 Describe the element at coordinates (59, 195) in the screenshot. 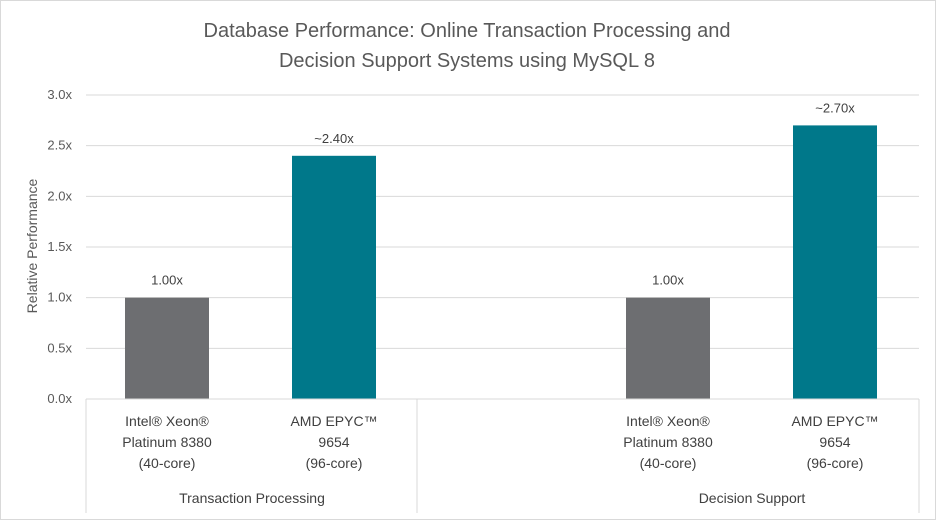

I see `y-tick-label: 2.0x` at that location.